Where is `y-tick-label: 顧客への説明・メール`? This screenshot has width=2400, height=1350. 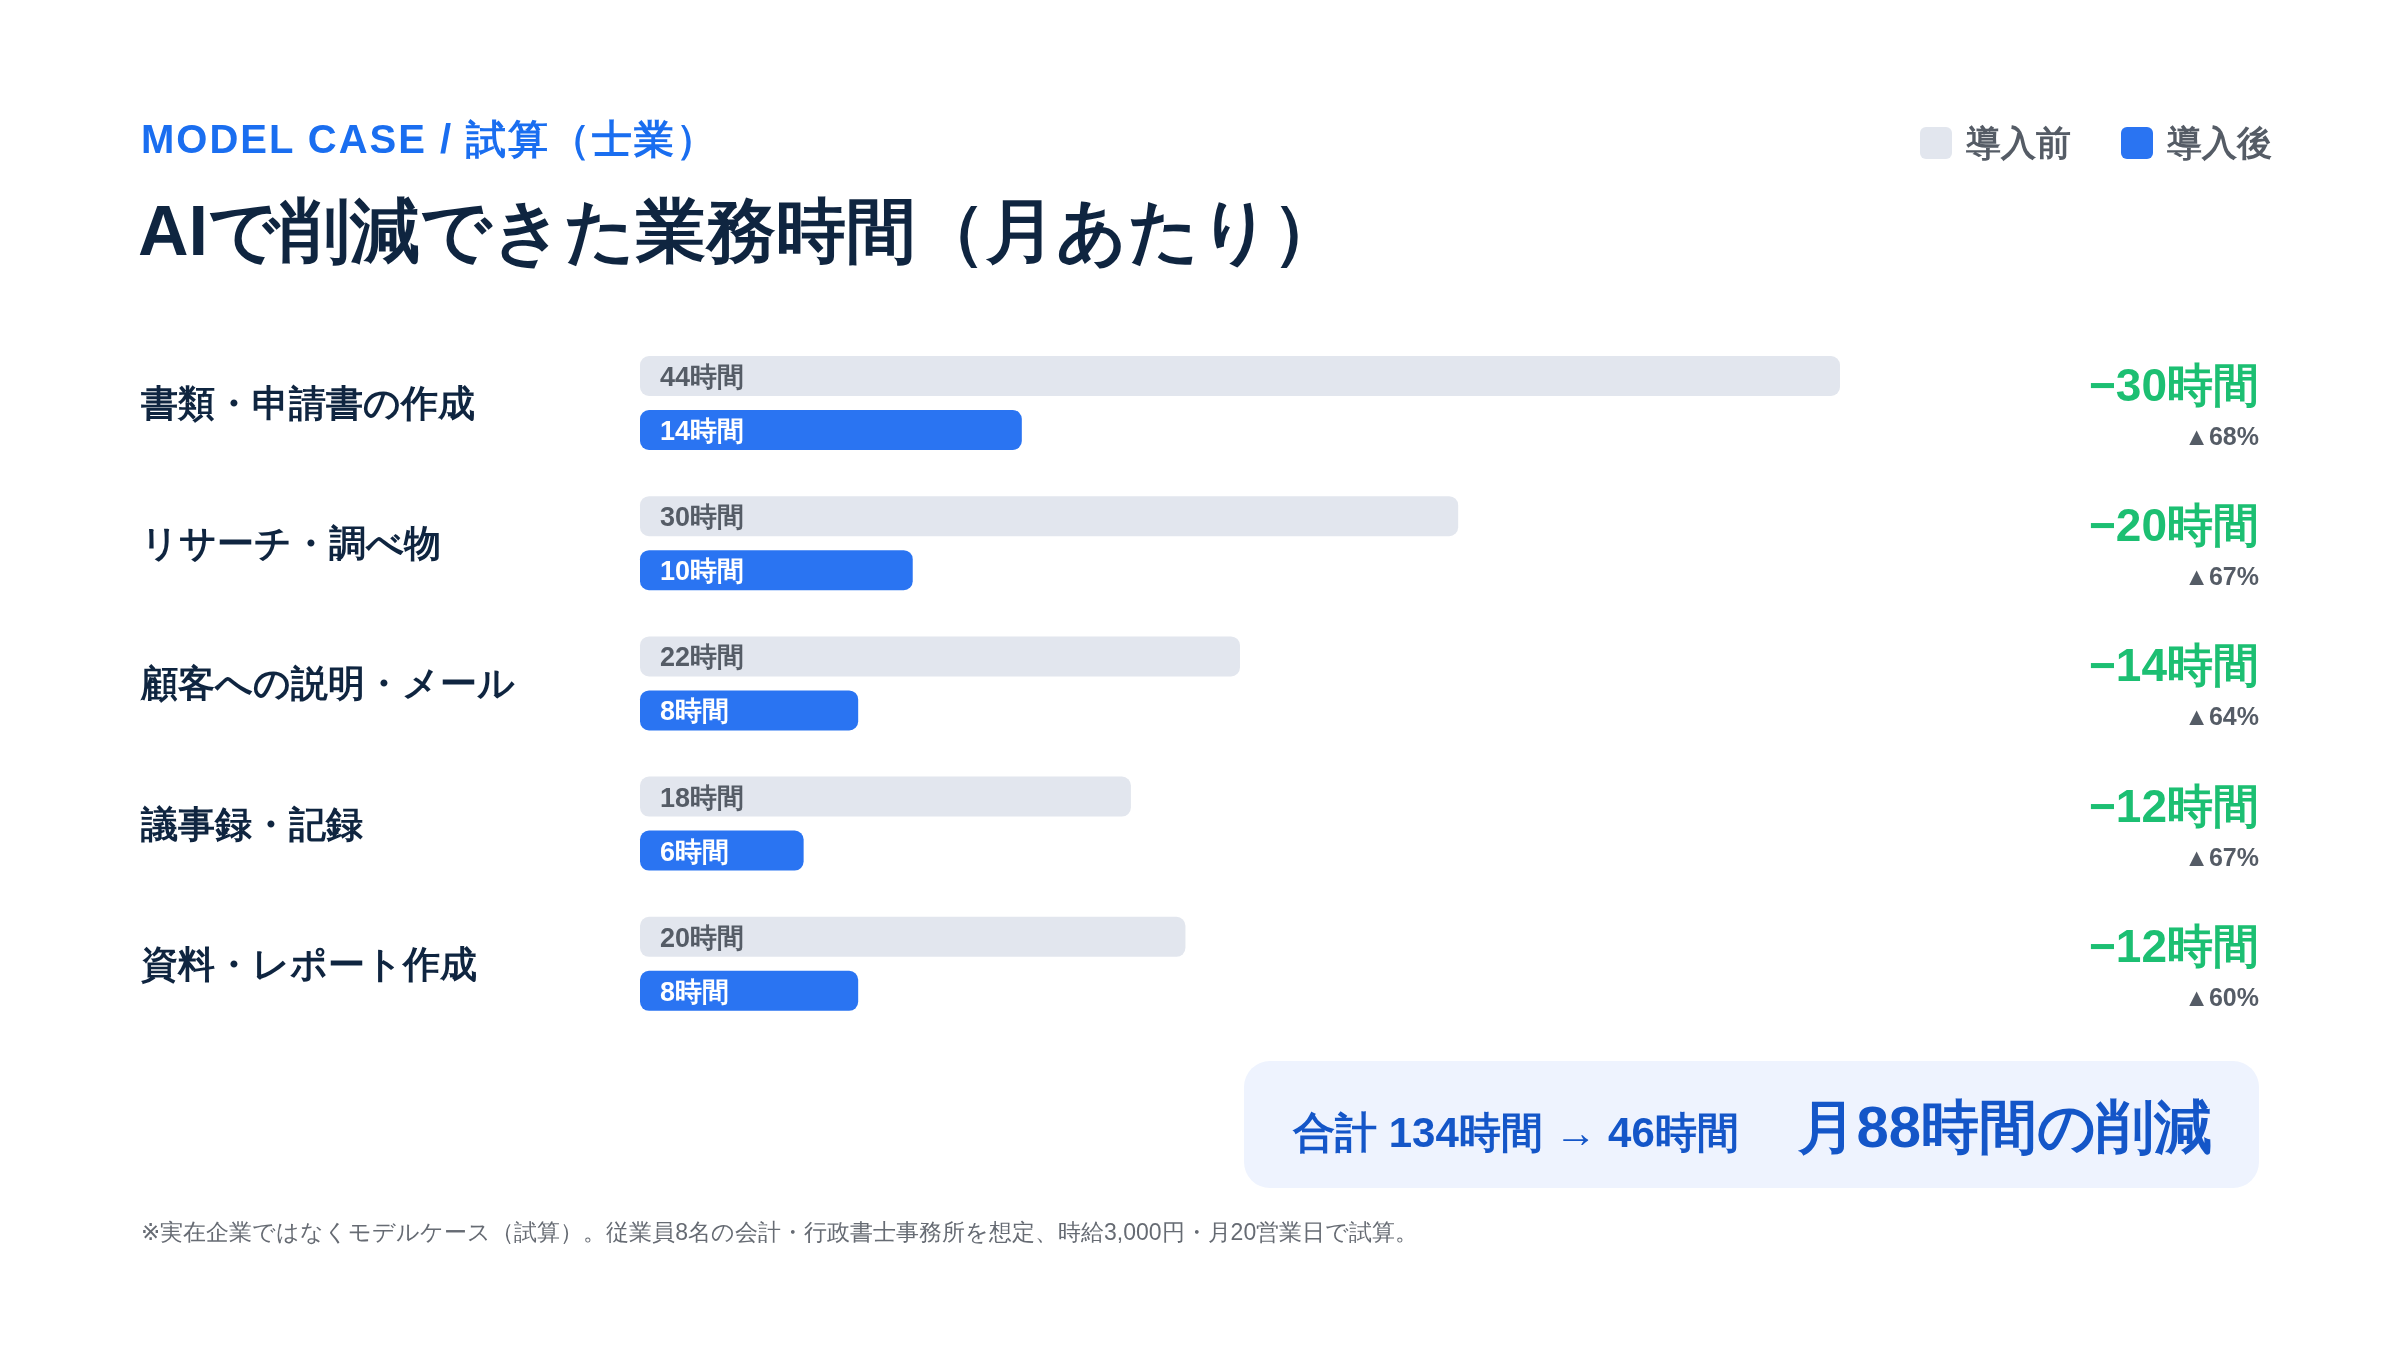 y-tick-label: 顧客への説明・メール is located at coordinates (327, 684).